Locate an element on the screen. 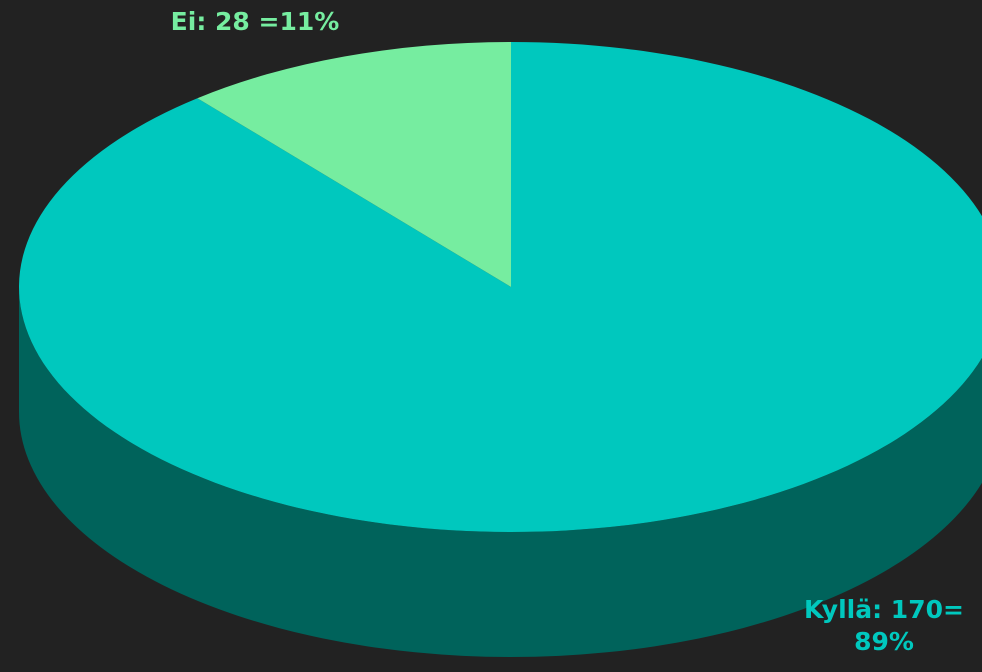  data-label: Ei: 28 =11% is located at coordinates (255, 21).